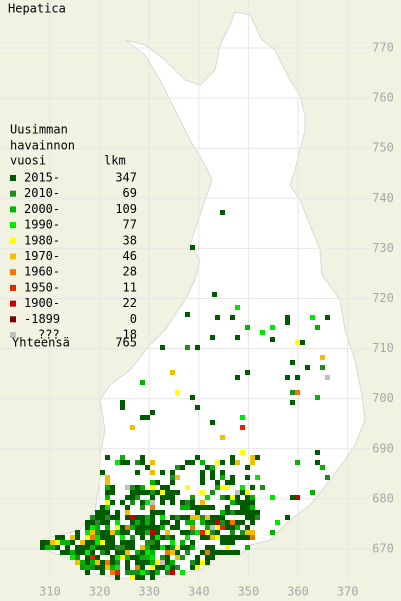  What do you see at coordinates (42, 240) in the screenshot?
I see `legend-label: 1980-` at bounding box center [42, 240].